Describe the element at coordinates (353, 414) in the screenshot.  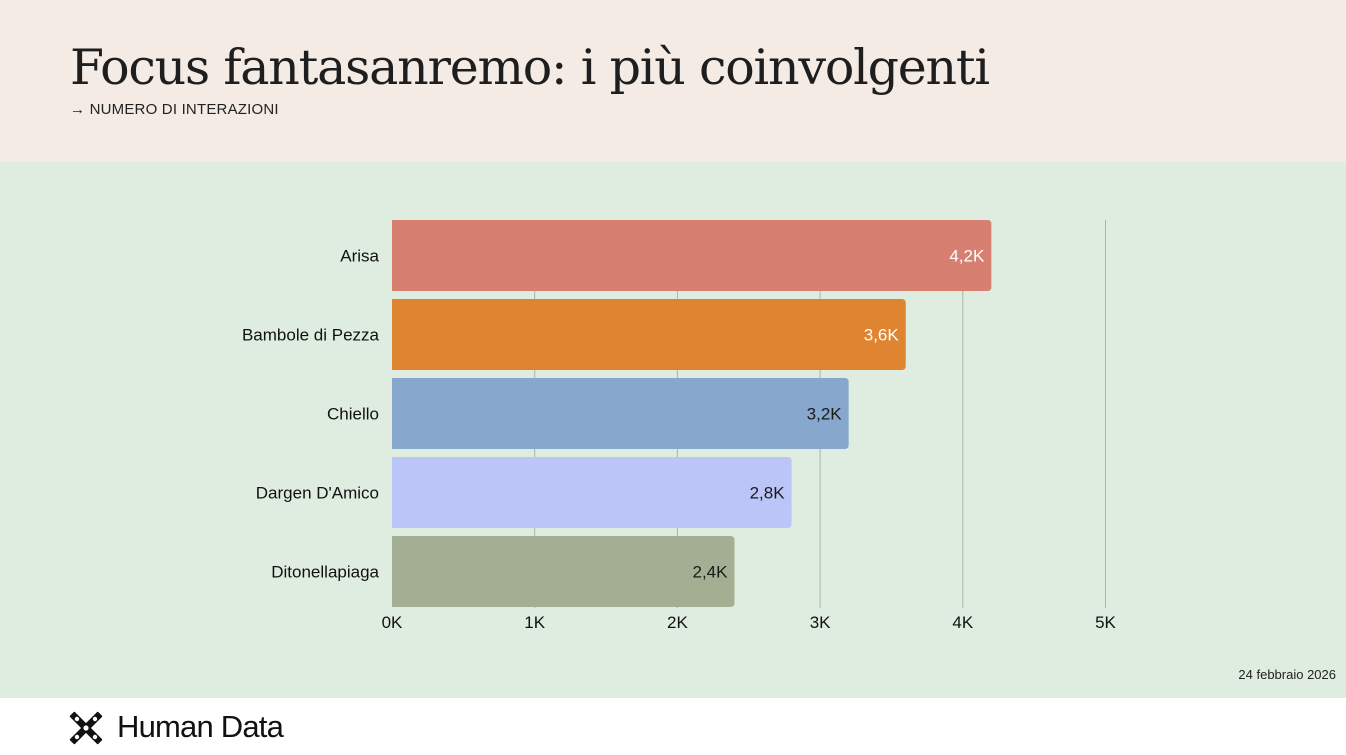
I see `category-label: Chiello` at that location.